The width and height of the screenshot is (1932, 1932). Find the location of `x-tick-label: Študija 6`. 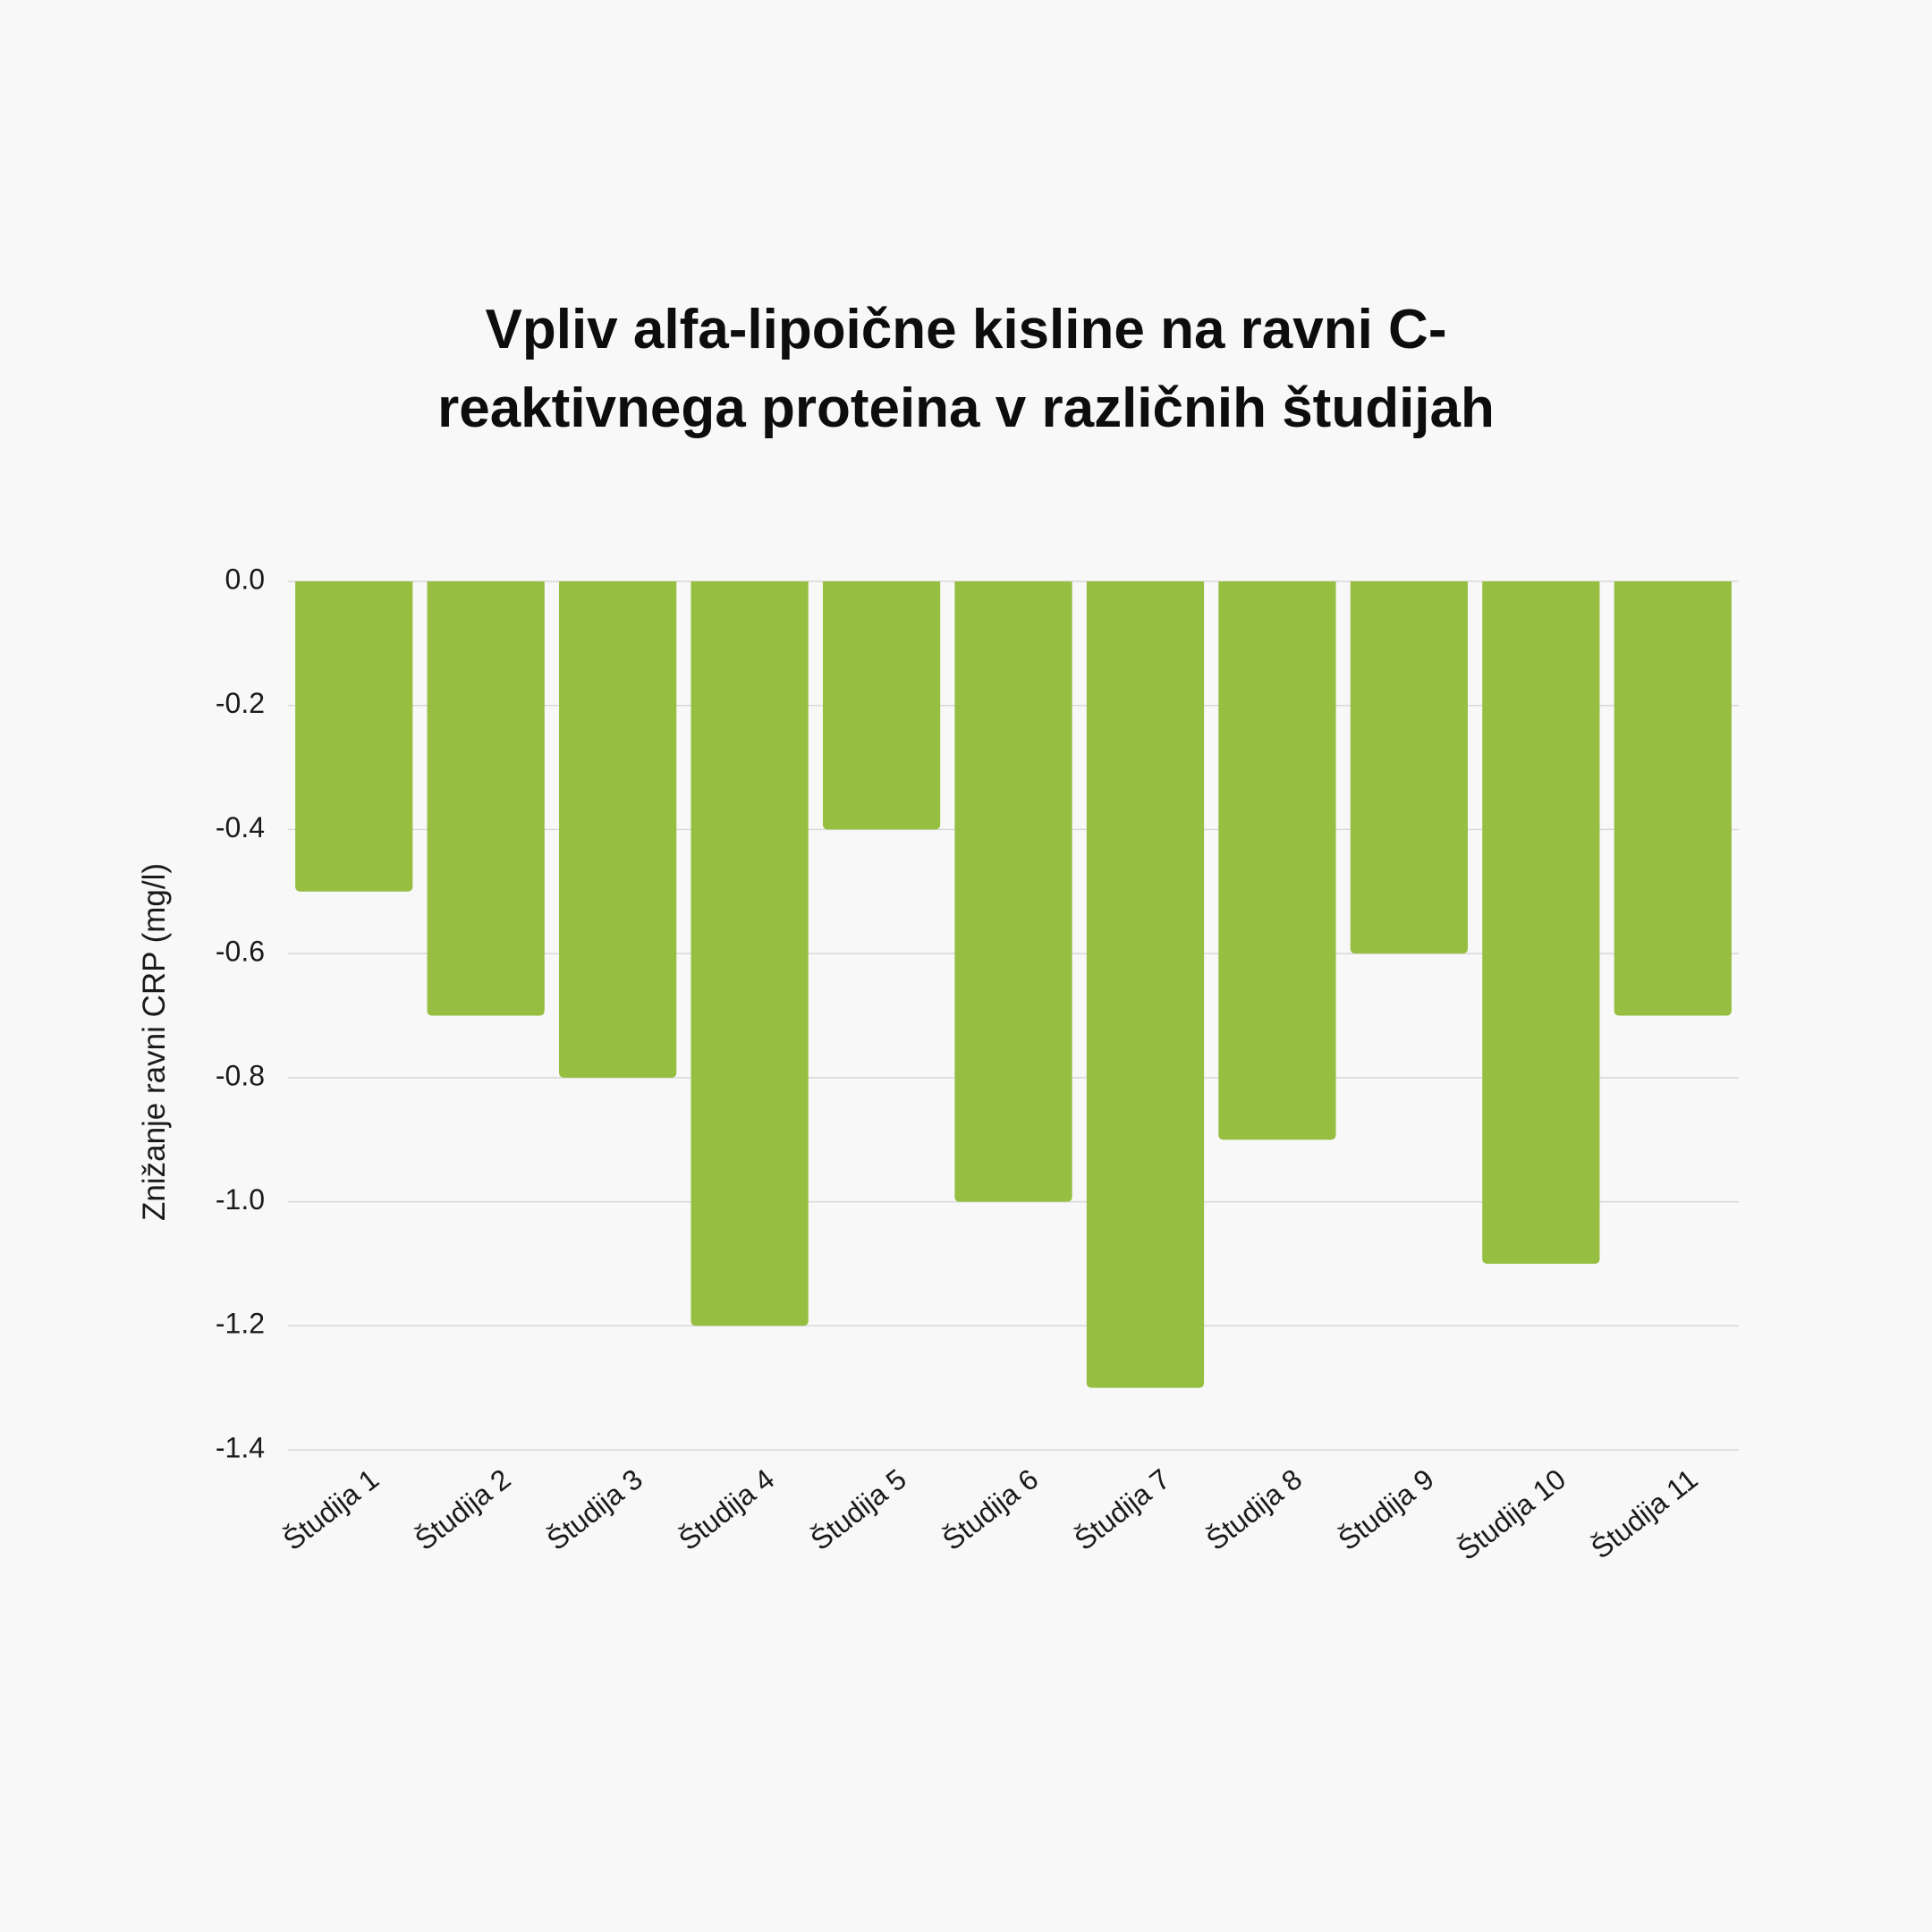

x-tick-label: Študija 6 is located at coordinates (990, 1509).